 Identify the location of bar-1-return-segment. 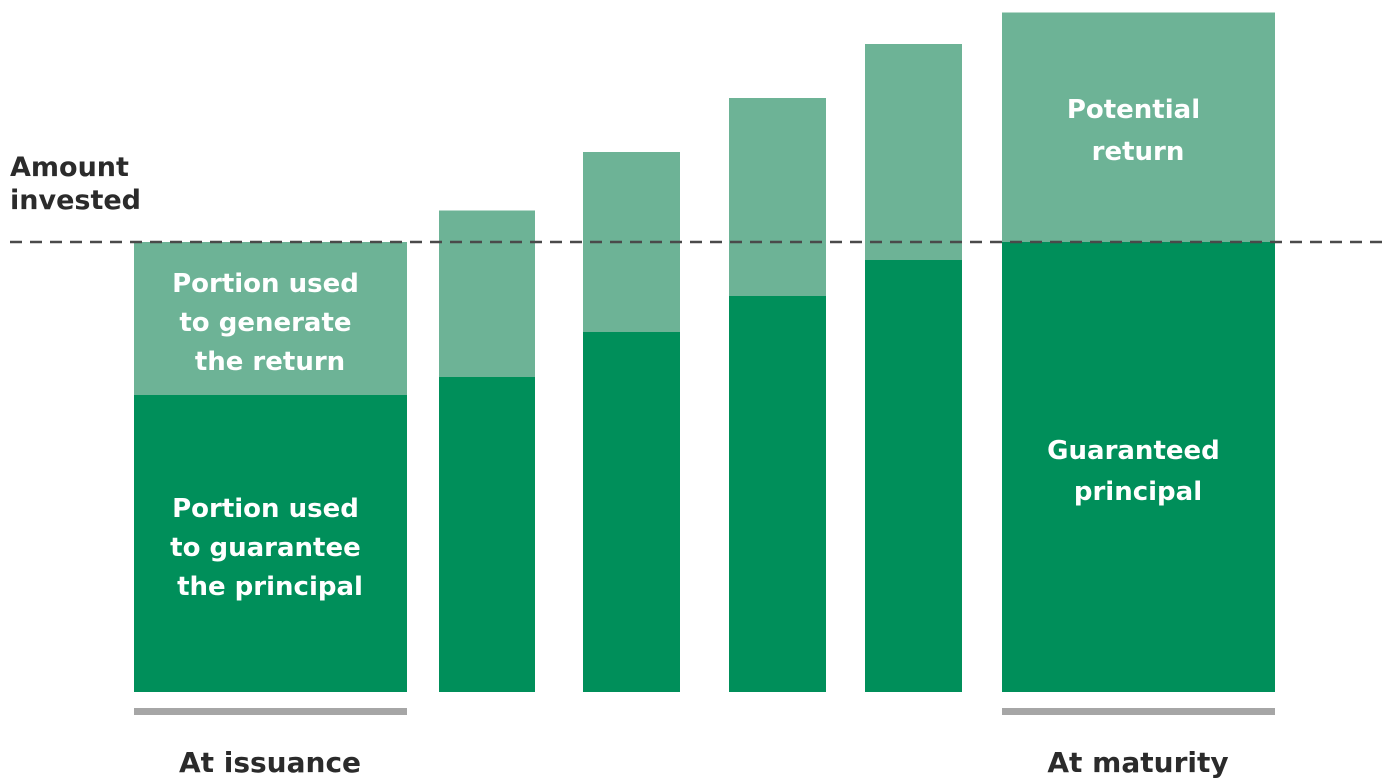
(270, 318).